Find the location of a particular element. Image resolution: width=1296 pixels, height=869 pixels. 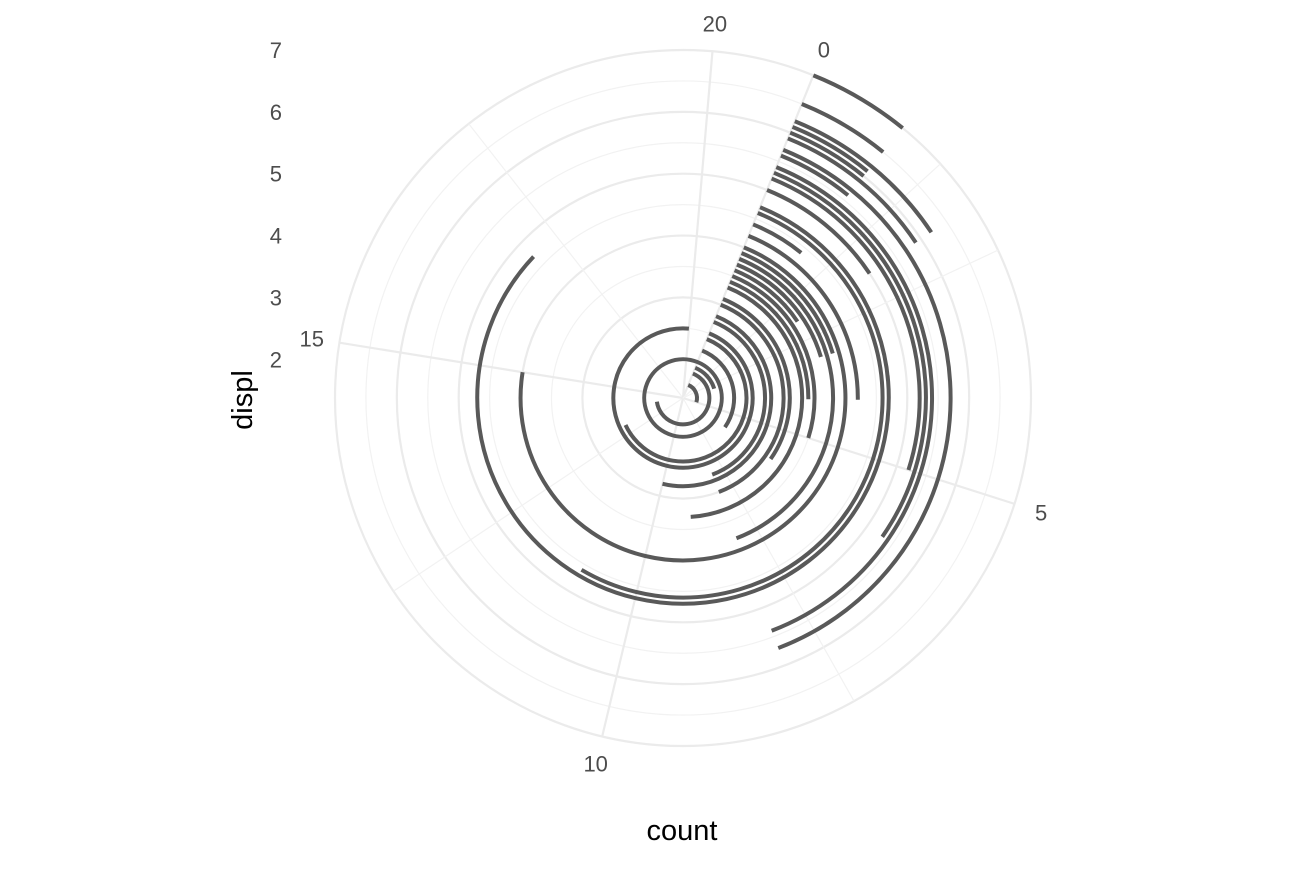

displ-tick-label: 7 is located at coordinates (276, 50).